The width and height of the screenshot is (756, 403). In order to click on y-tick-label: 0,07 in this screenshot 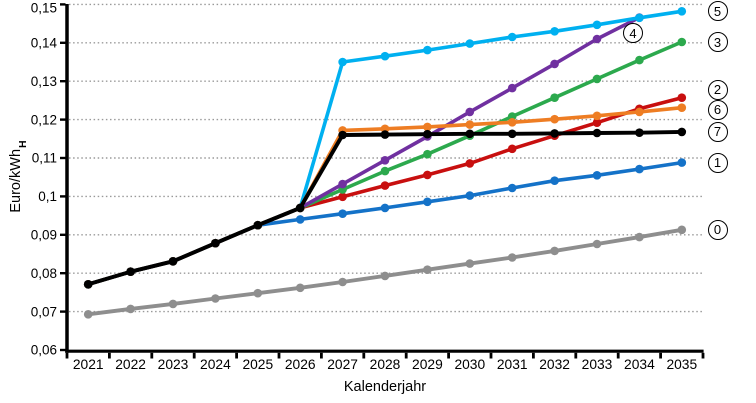, I will do `click(44, 311)`.